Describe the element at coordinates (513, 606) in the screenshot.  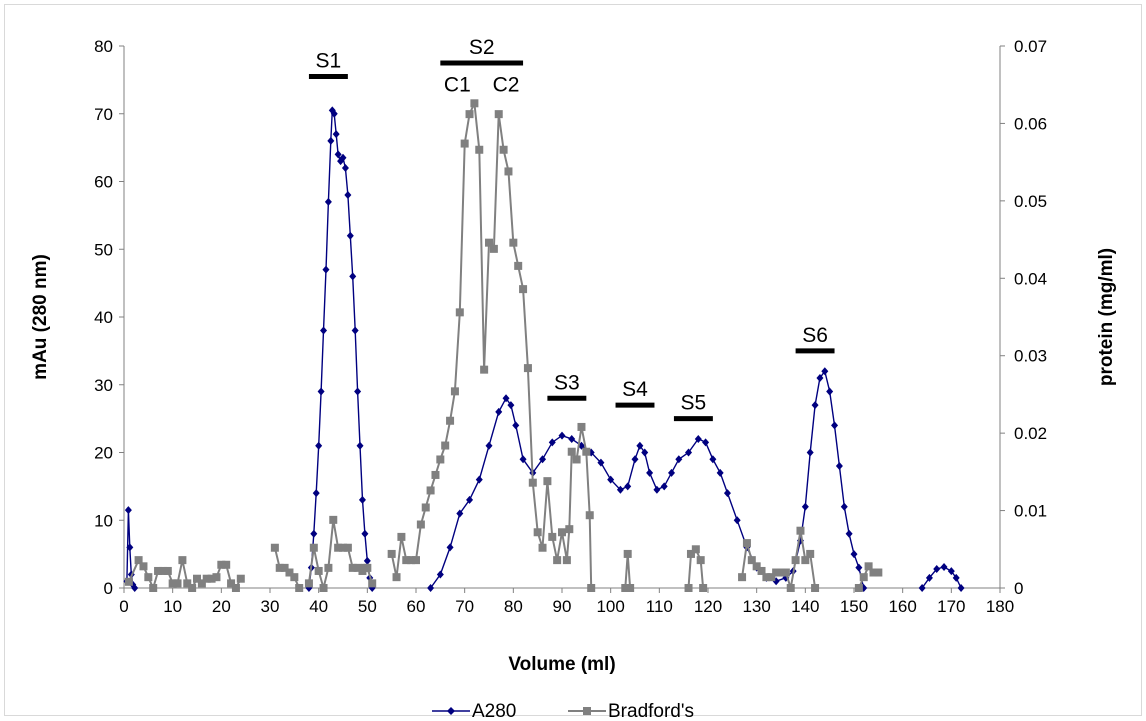
I see `x-tick-label: 80` at that location.